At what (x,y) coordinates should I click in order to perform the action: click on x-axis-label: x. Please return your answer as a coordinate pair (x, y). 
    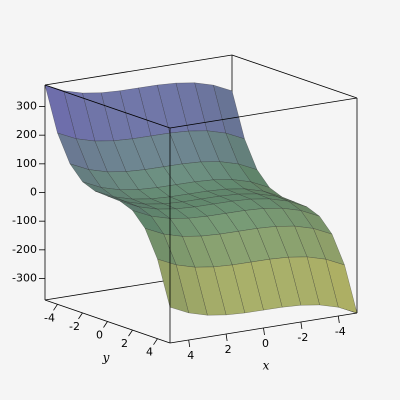
    Looking at the image, I should click on (266, 366).